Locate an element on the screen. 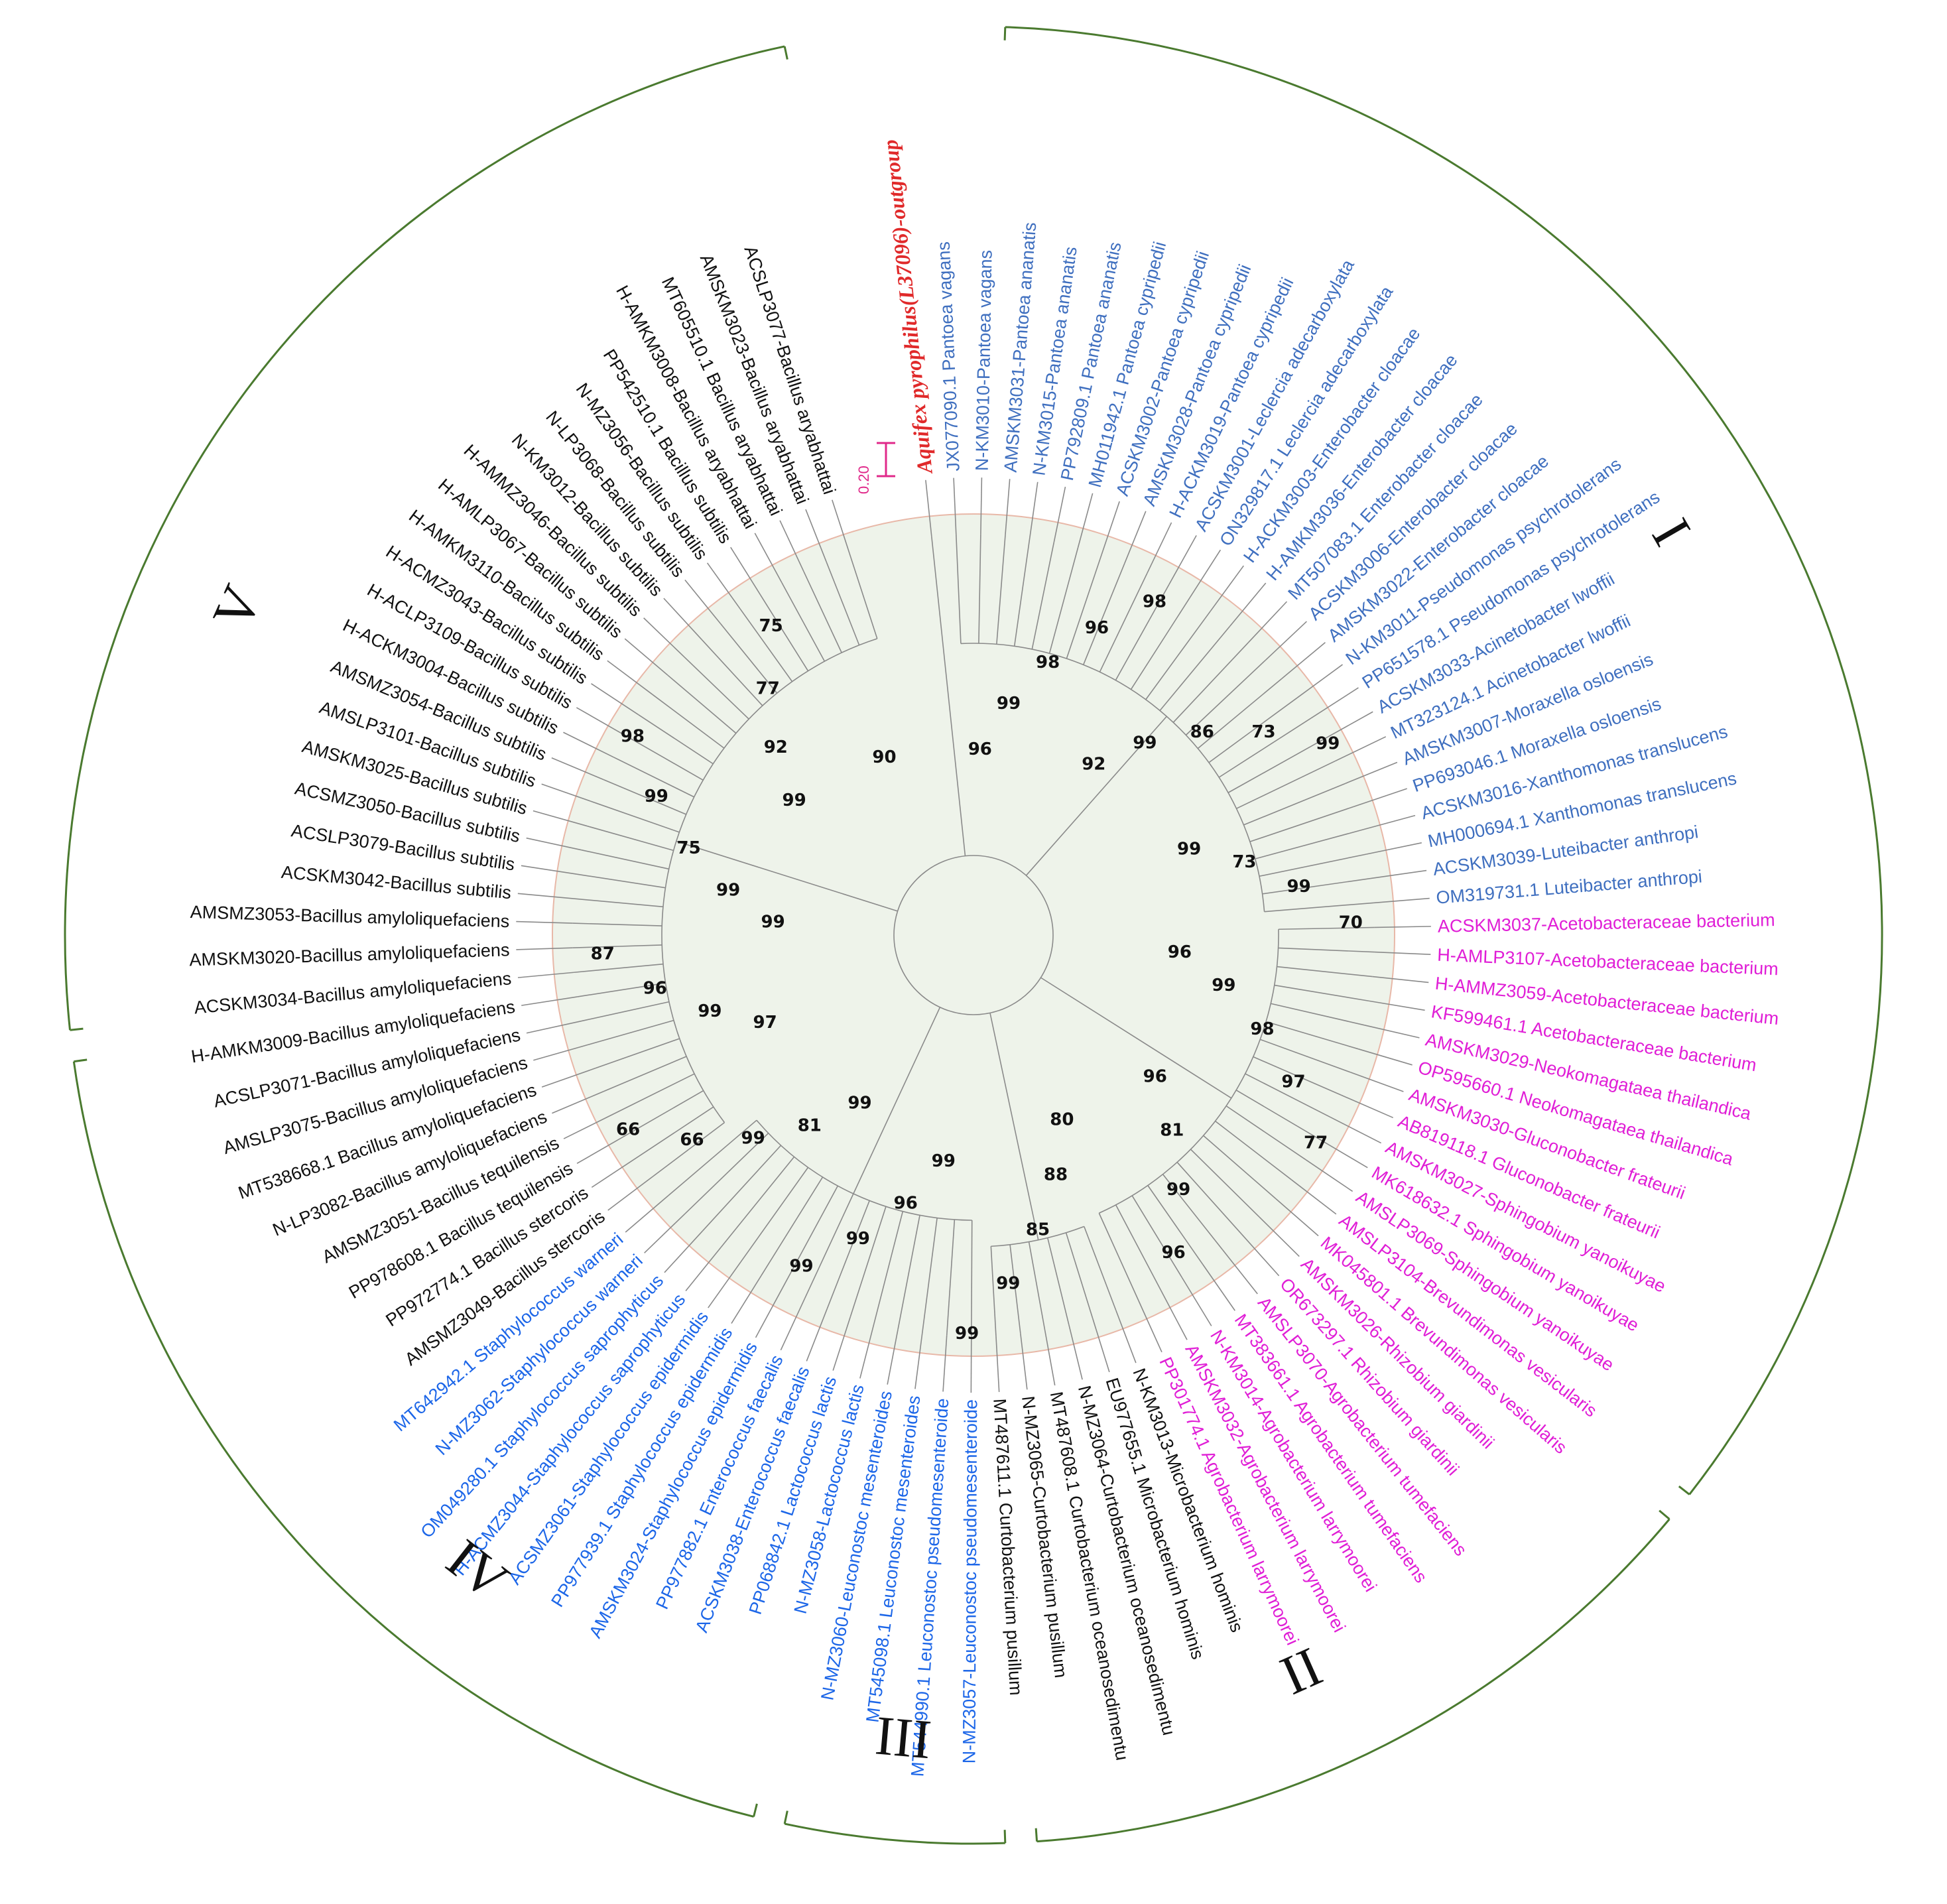  leaf-label: N-MZ3057-Leuconostoc pseudomesenteroide is located at coordinates (970, 1581).